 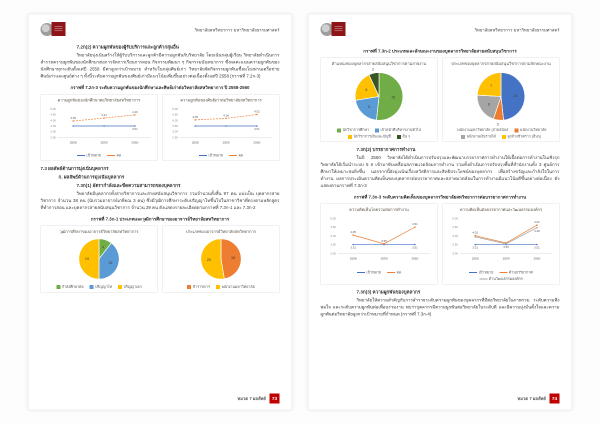 I want to click on legend-label: ปริญญาเอก, so click(x=132, y=286).